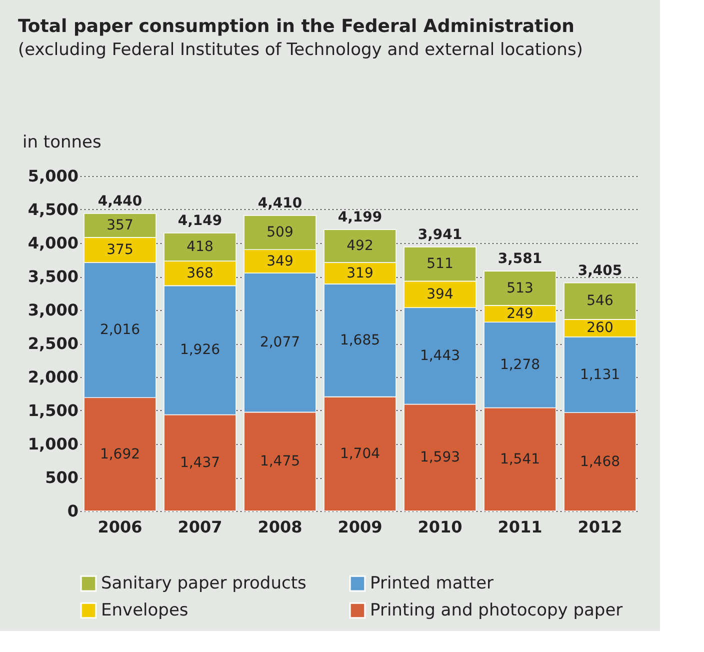  Describe the element at coordinates (520, 459) in the screenshot. I see `data-label: 1,541` at that location.